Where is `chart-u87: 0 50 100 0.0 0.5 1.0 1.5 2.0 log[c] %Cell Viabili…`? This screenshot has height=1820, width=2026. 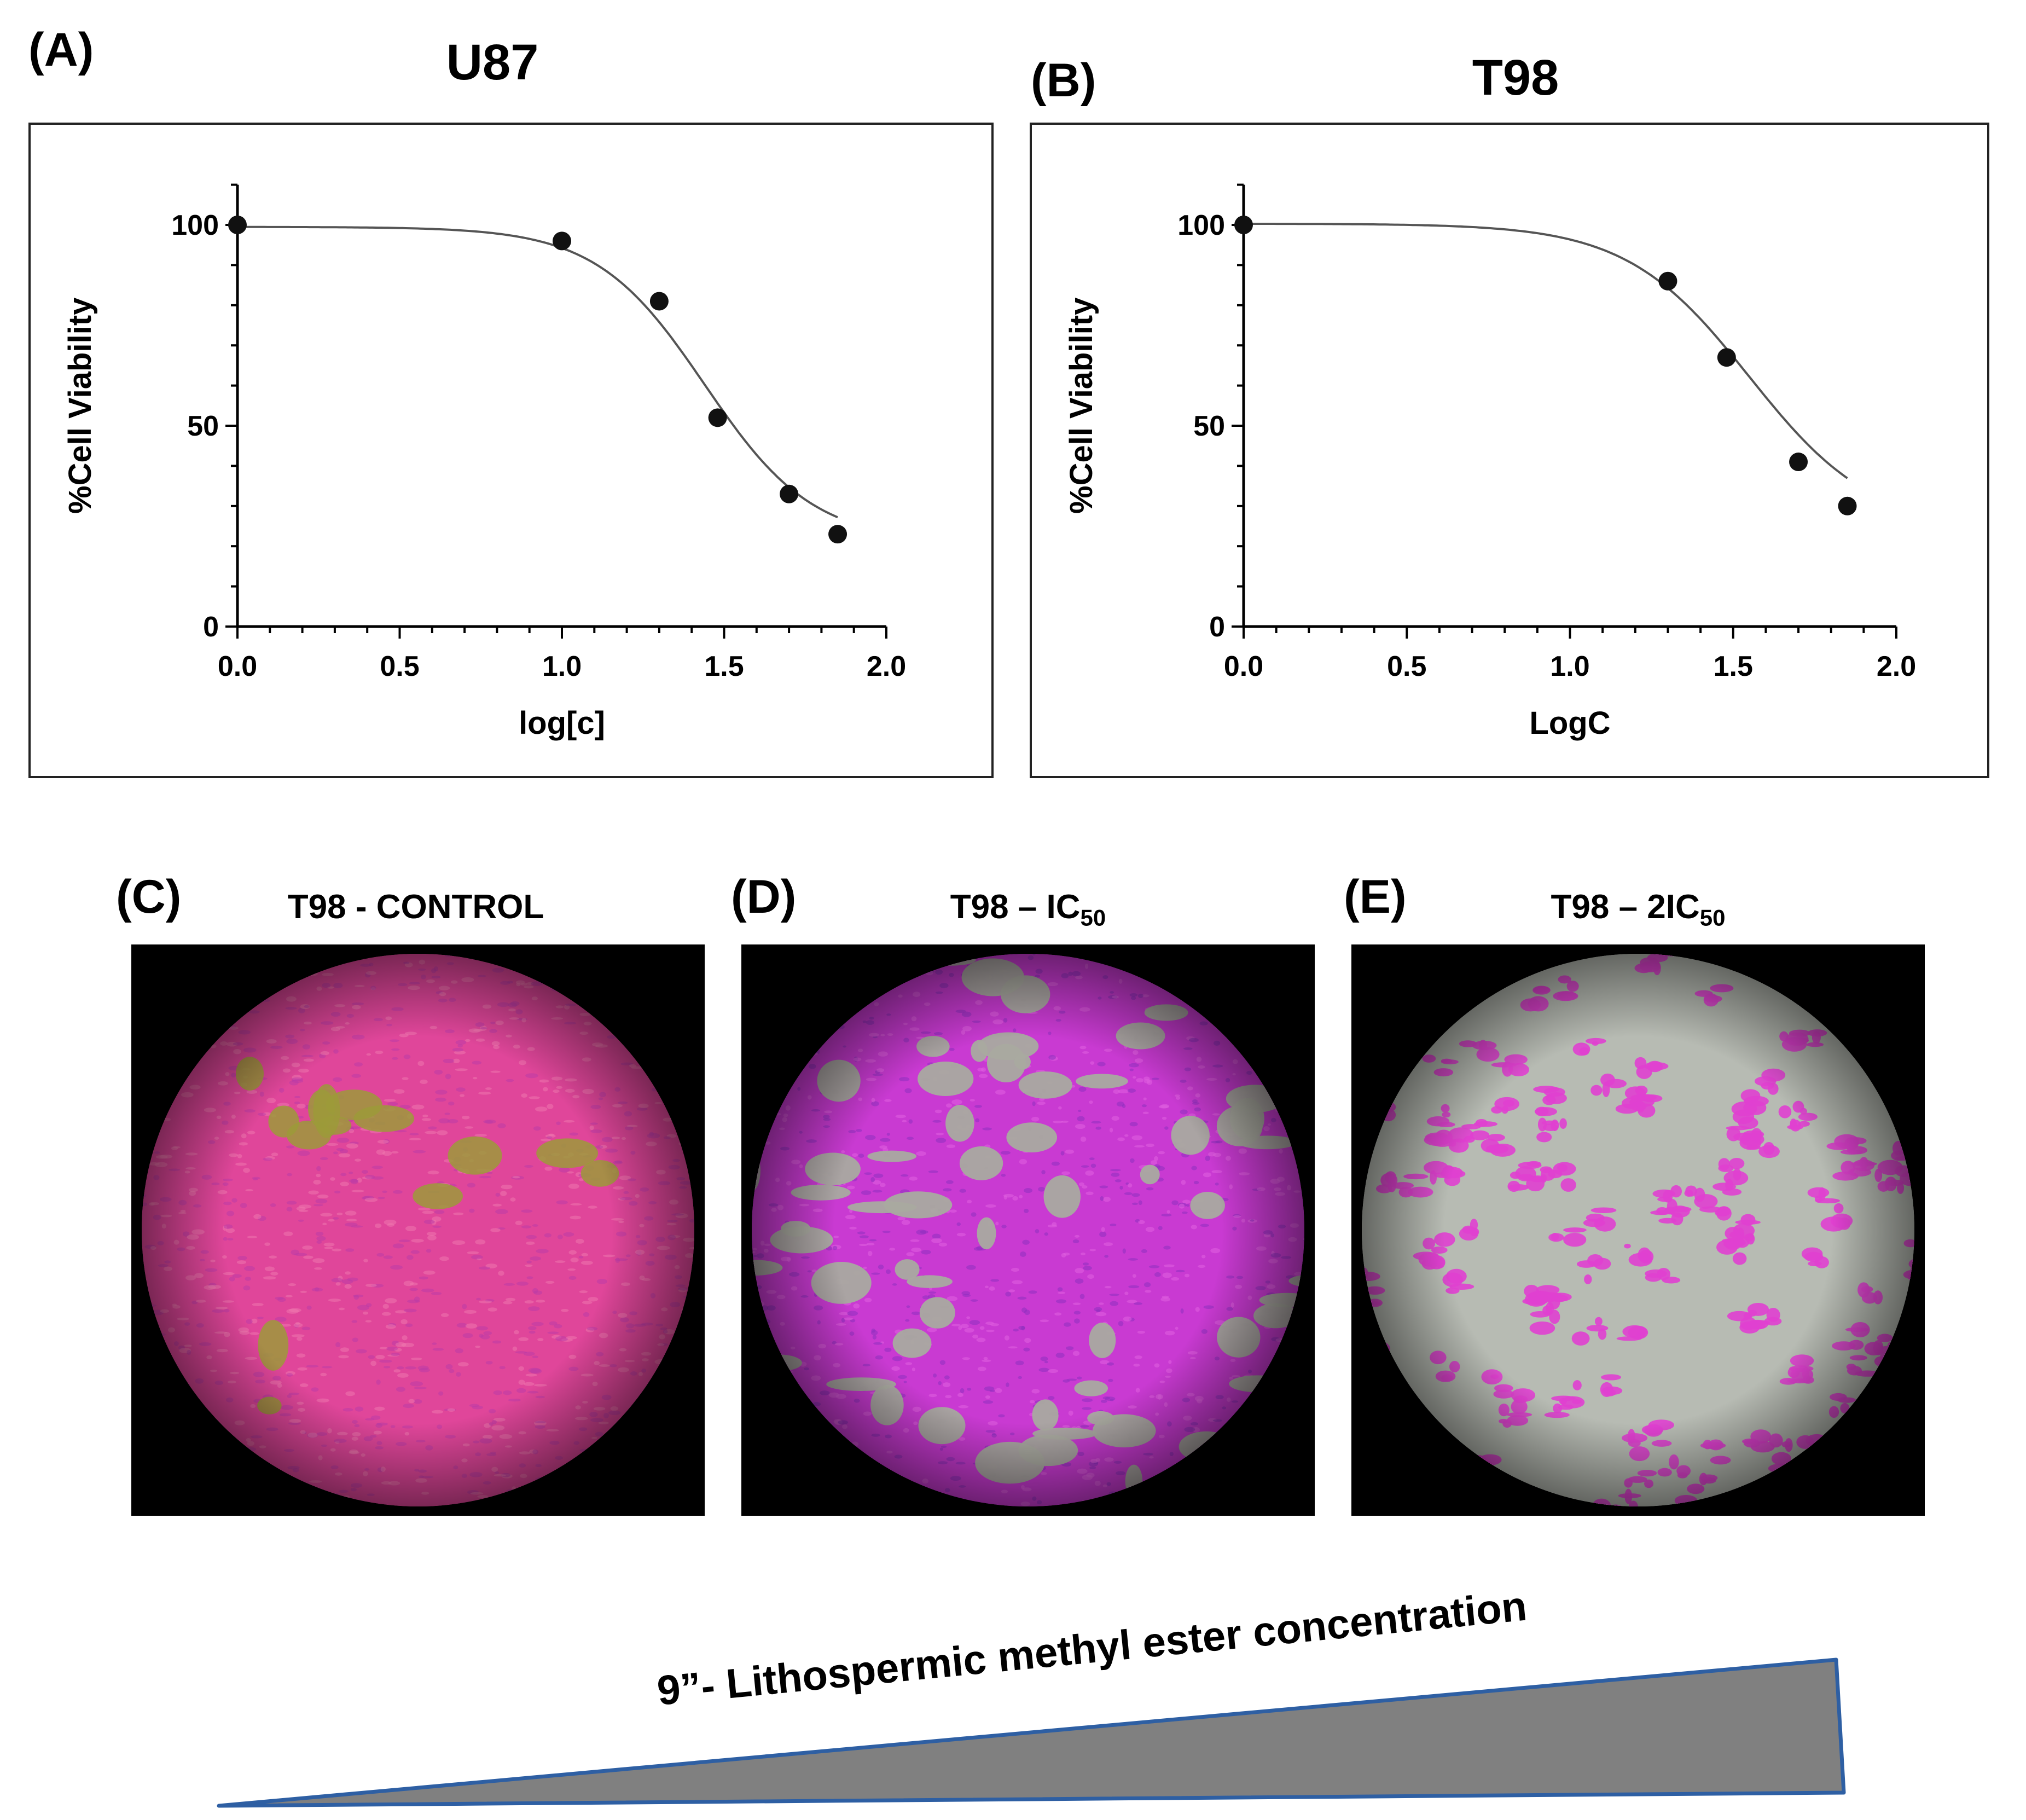 chart-u87: 0 50 100 0.0 0.5 1.0 1.5 2.0 log[c] %Cell Viabili… is located at coordinates (484, 462).